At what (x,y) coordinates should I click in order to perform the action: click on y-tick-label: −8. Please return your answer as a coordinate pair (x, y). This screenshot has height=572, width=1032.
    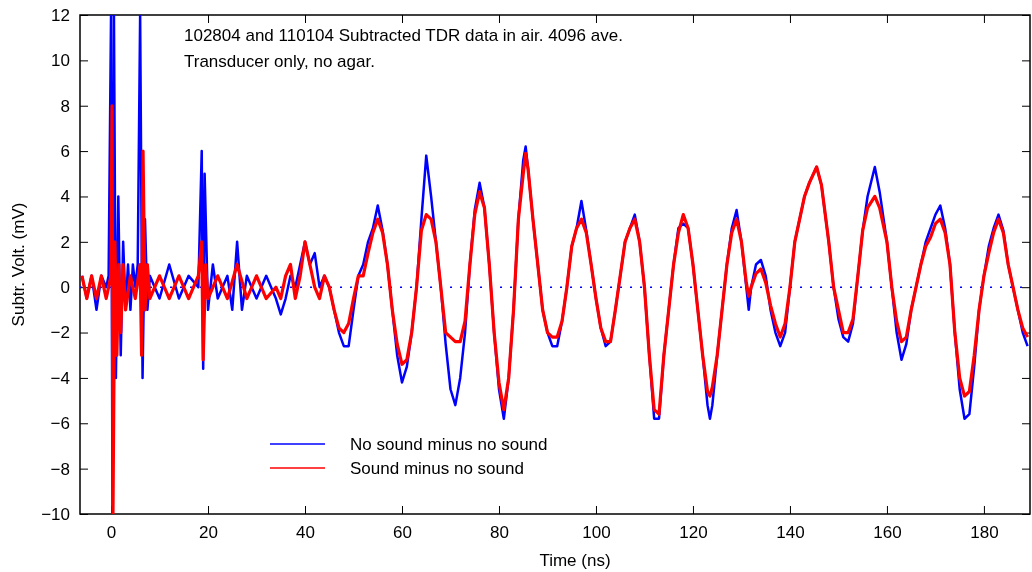
    Looking at the image, I should click on (60, 469).